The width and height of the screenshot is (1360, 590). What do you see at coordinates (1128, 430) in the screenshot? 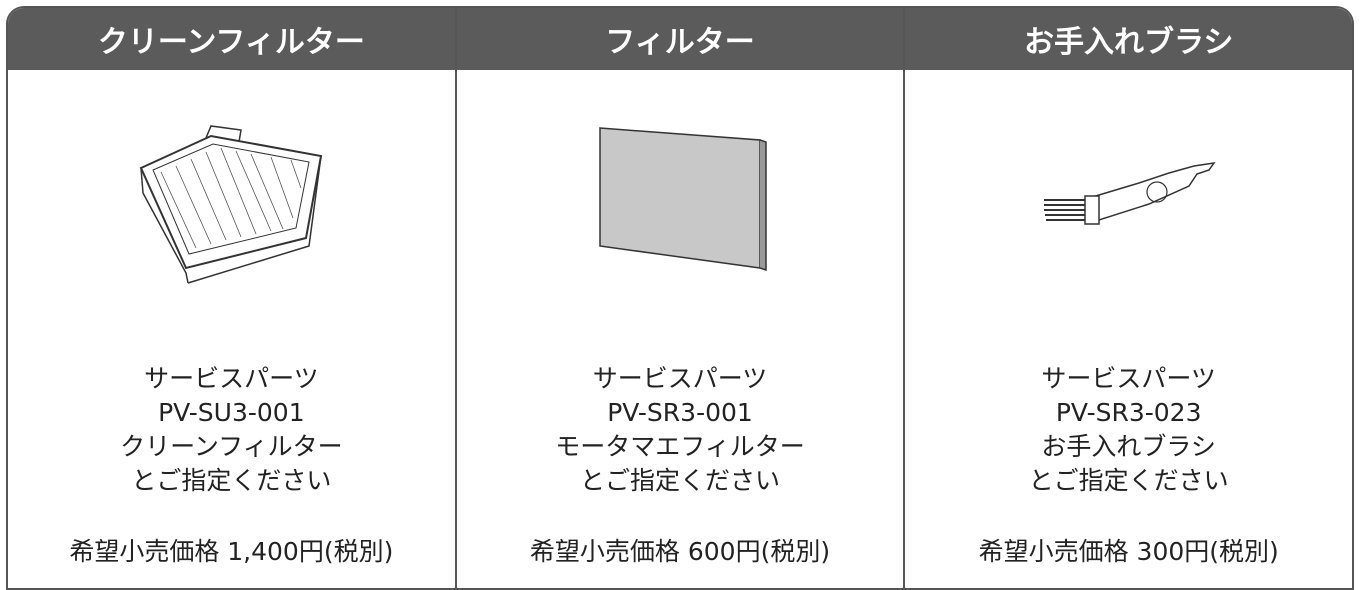
I see `part-info: サービスパーツ PV-SR3-023 お手入れブラシ とご指定ください` at bounding box center [1128, 430].